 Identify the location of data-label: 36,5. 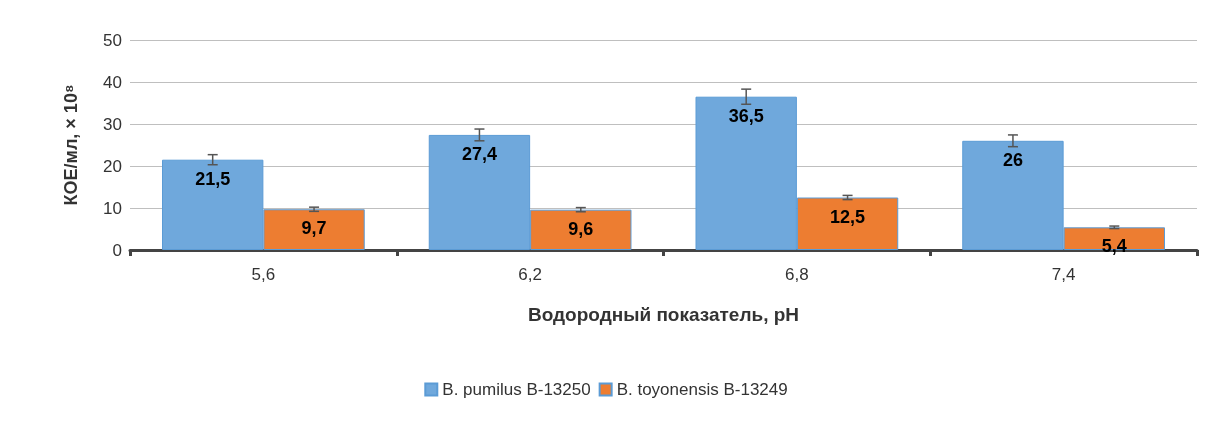
(746, 115).